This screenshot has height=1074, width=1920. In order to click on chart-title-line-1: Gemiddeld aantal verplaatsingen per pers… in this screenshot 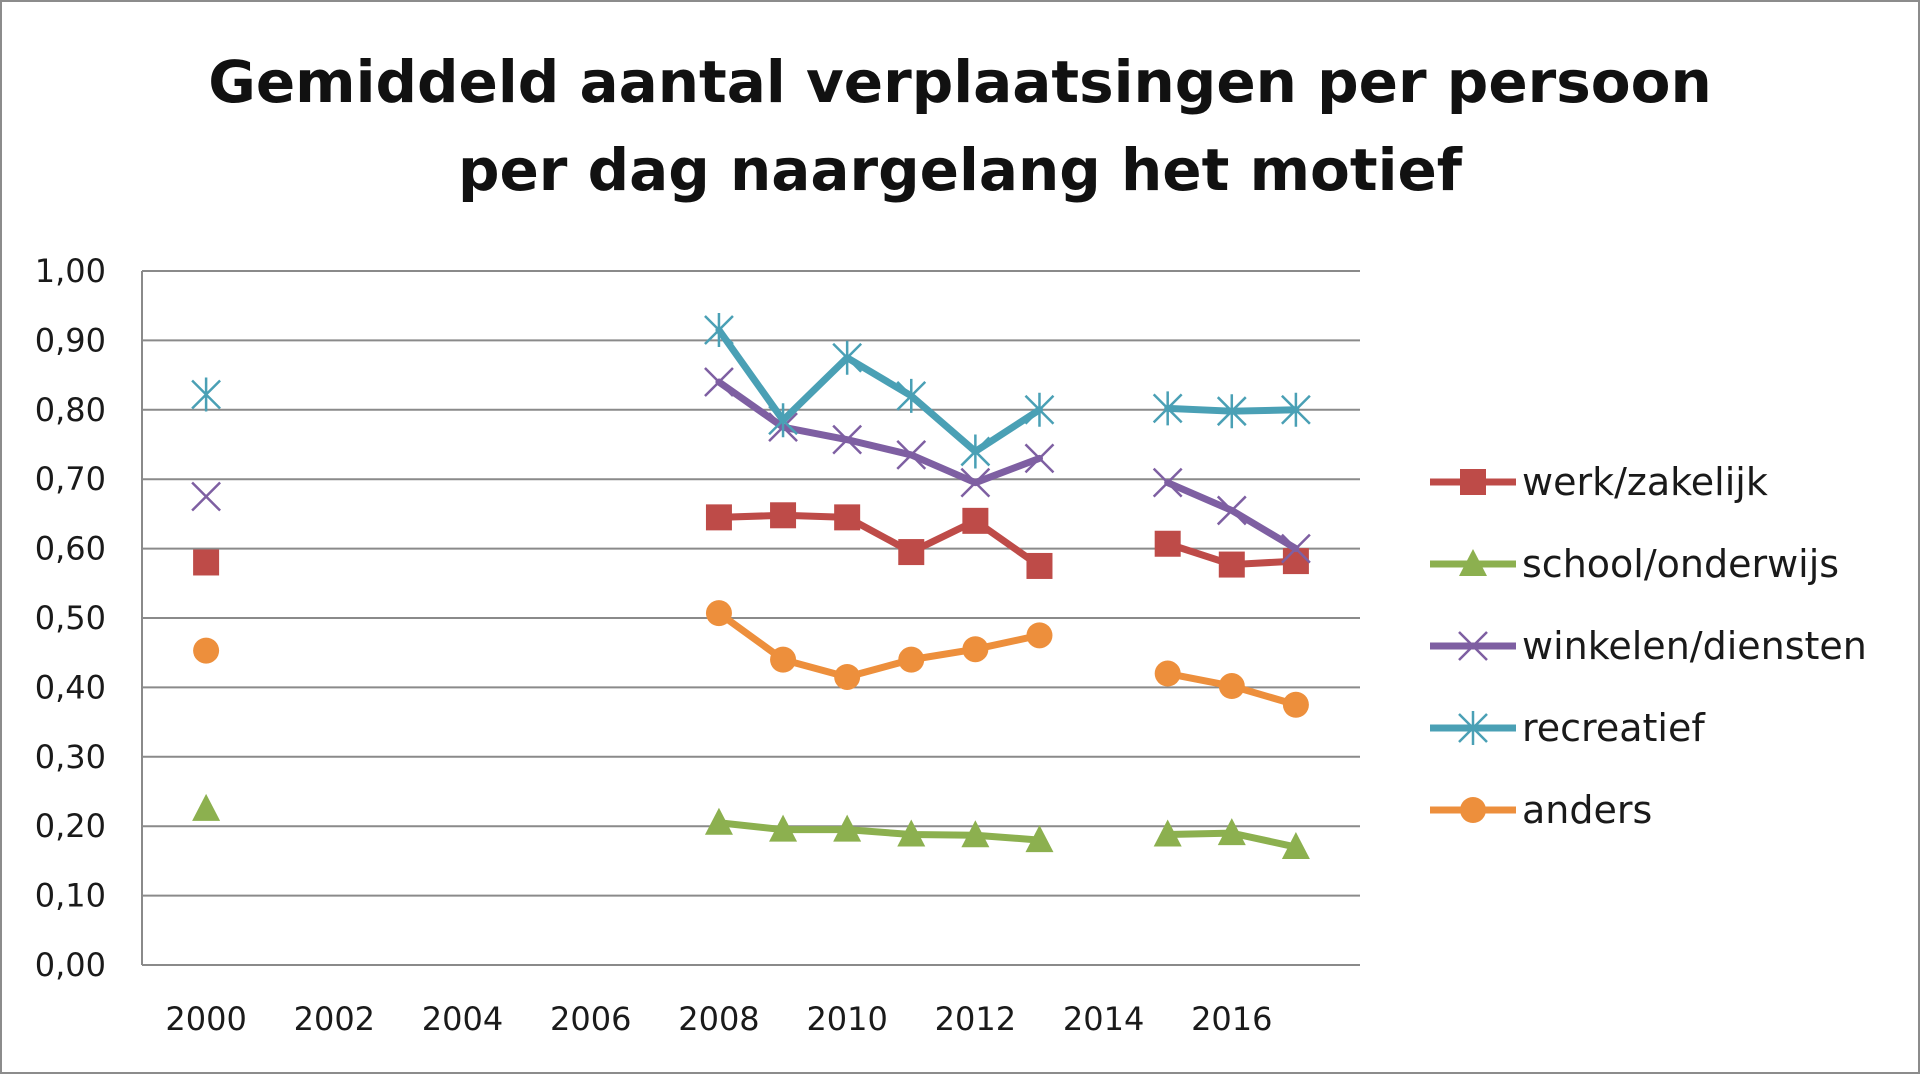, I will do `click(960, 82)`.